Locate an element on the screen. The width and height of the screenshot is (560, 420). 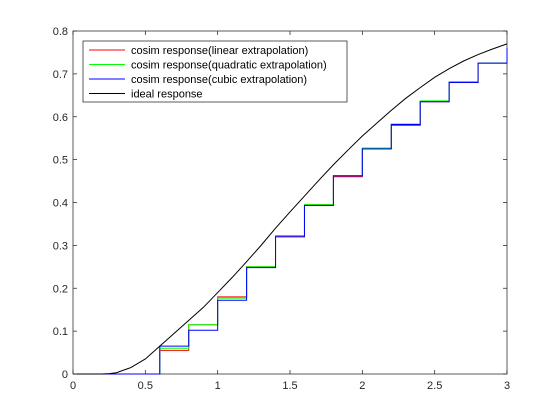
x-tick-label: 0.5 is located at coordinates (145, 386).